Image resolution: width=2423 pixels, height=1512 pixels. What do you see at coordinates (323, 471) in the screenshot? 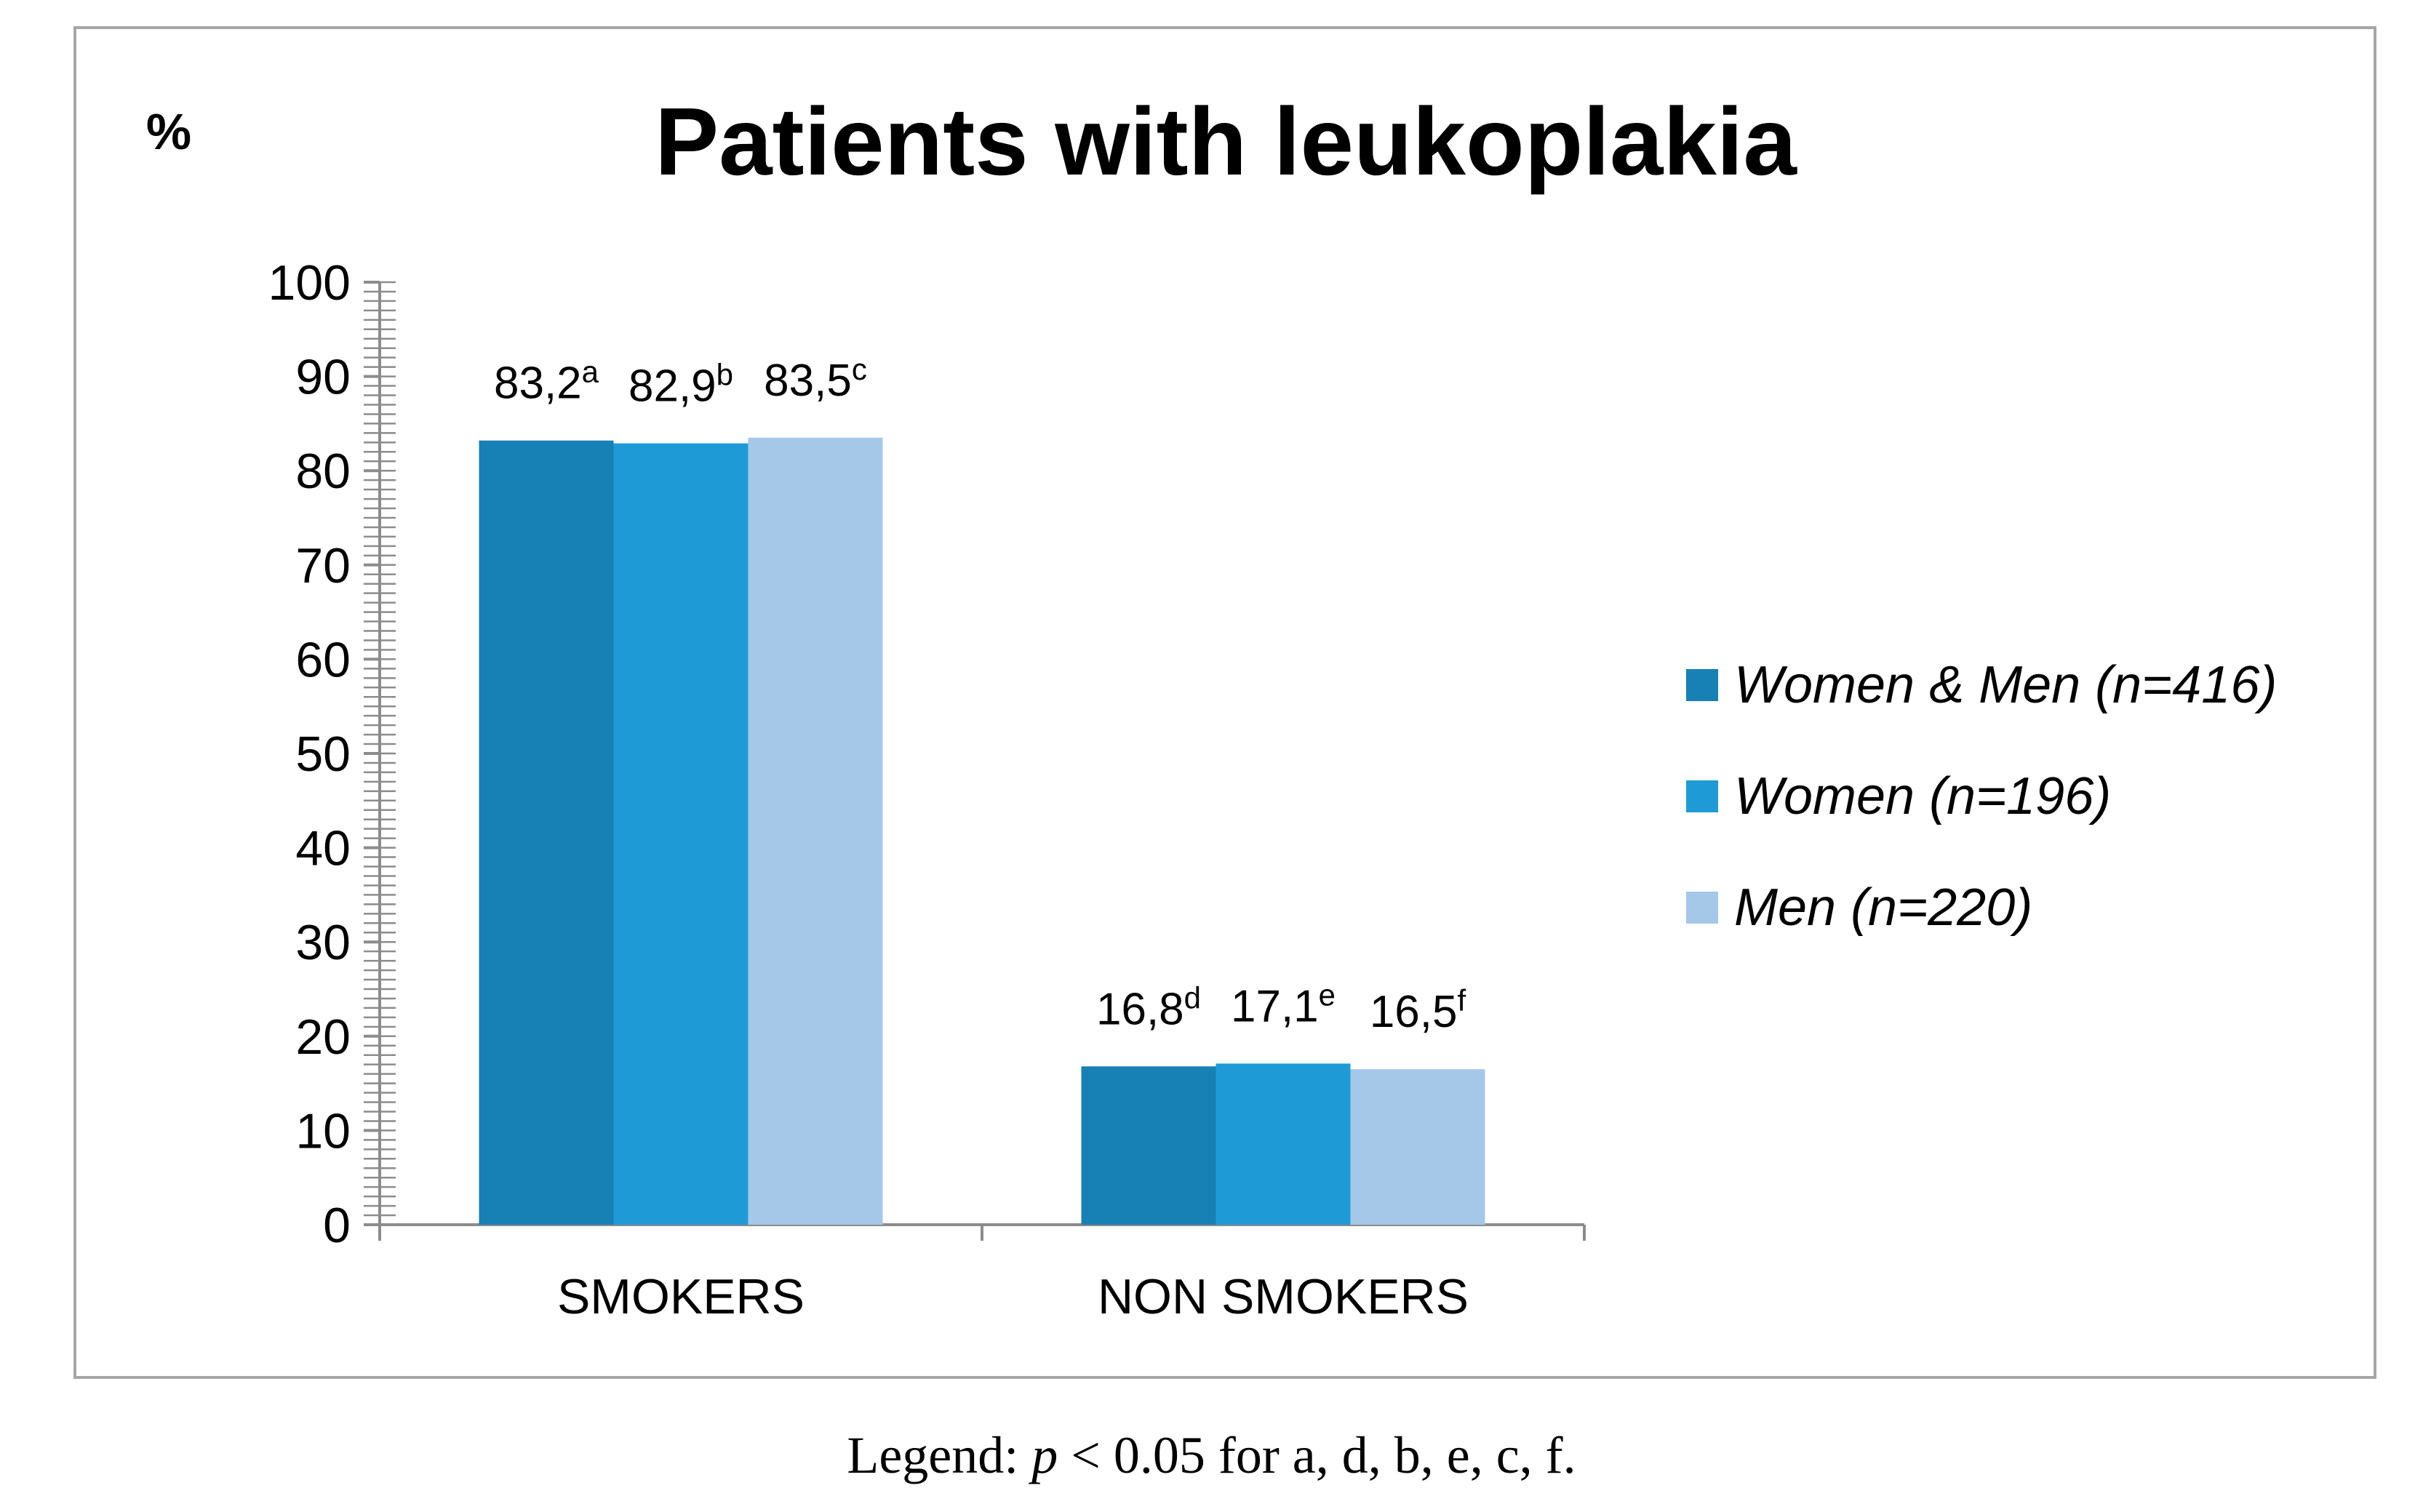
I see `y-tick-label: 80` at bounding box center [323, 471].